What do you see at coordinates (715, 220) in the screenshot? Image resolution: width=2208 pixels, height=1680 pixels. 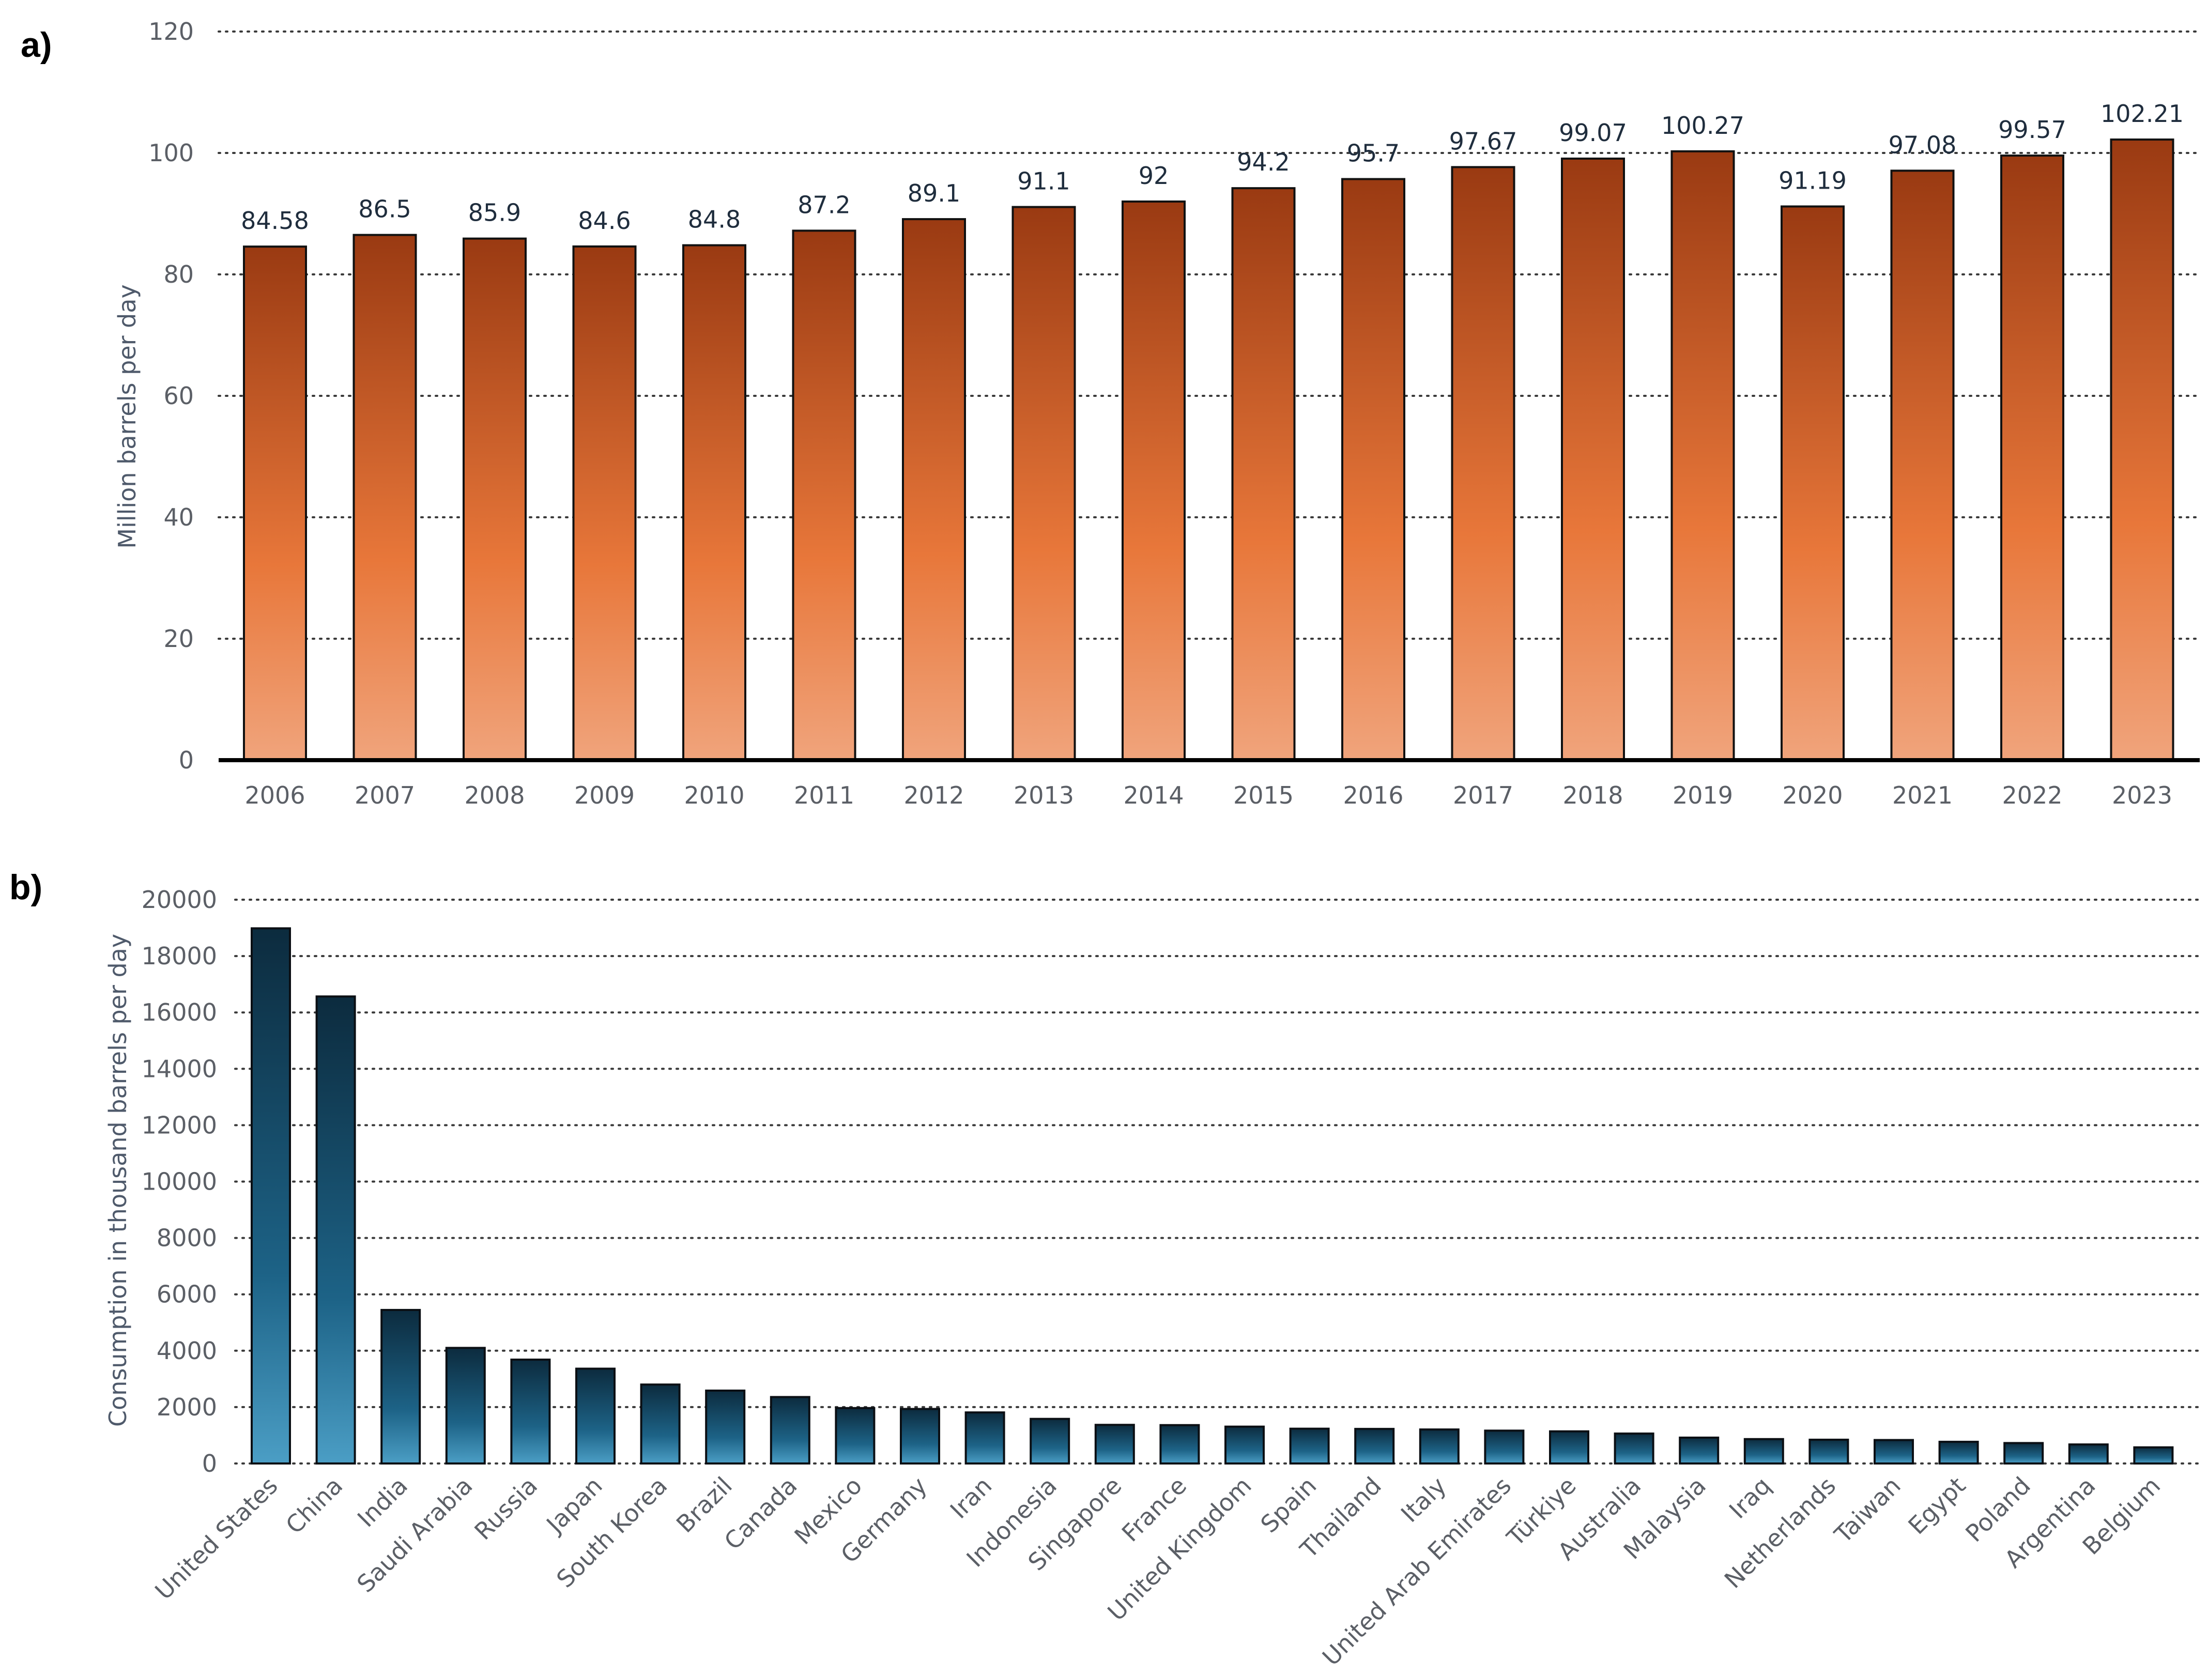 I see `panel-a-data-label-2010: 84.8` at bounding box center [715, 220].